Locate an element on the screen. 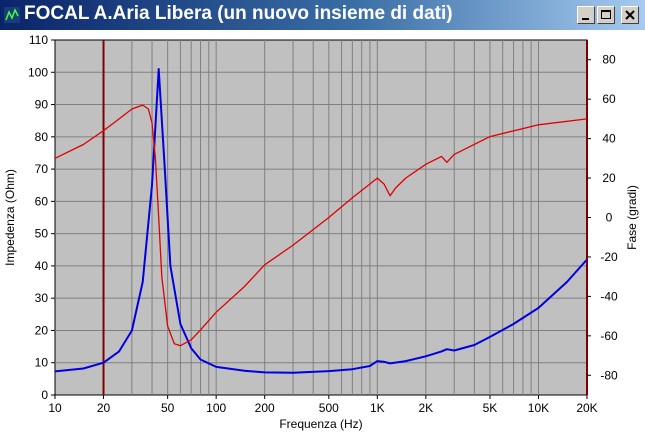 The height and width of the screenshot is (441, 645). maximize-button is located at coordinates (606, 15).